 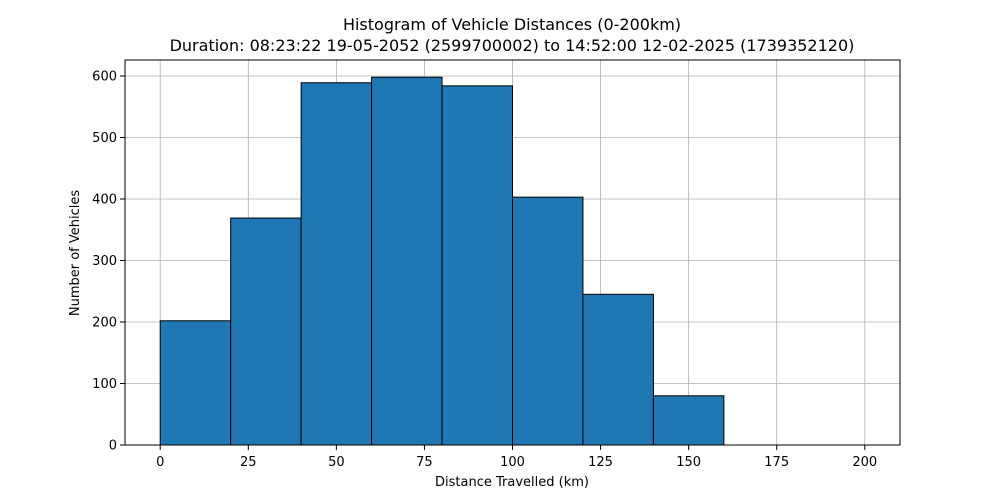 I want to click on x-tick-label: 125, so click(x=600, y=462).